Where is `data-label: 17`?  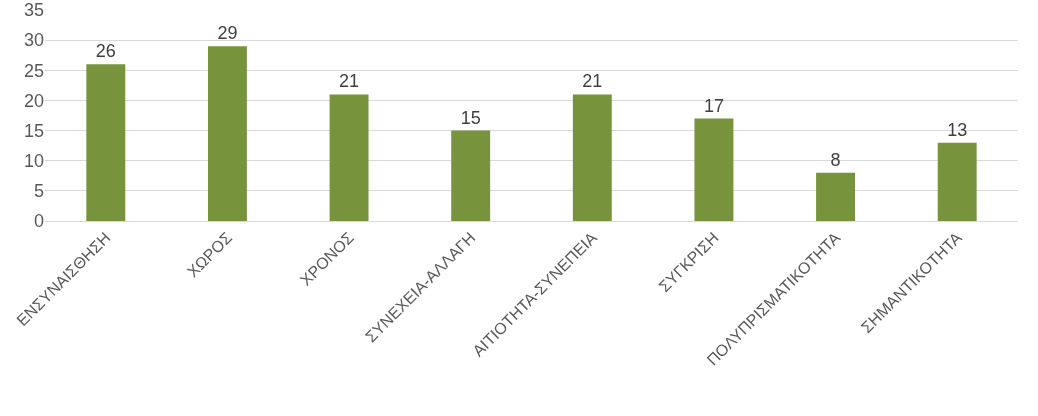 data-label: 17 is located at coordinates (713, 105).